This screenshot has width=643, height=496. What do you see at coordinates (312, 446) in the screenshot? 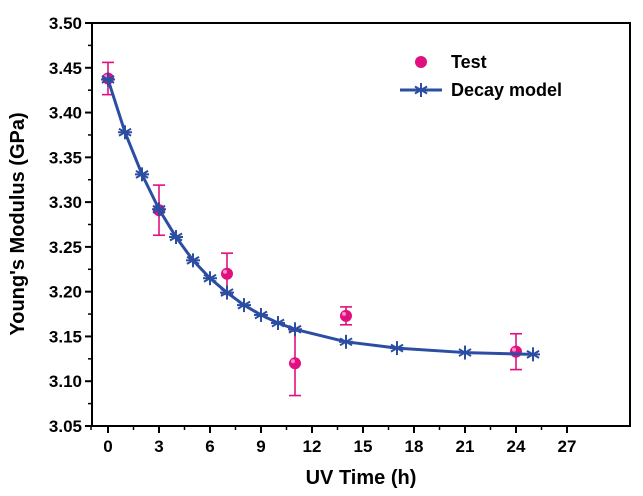
I see `x-tick-label: 12` at bounding box center [312, 446].